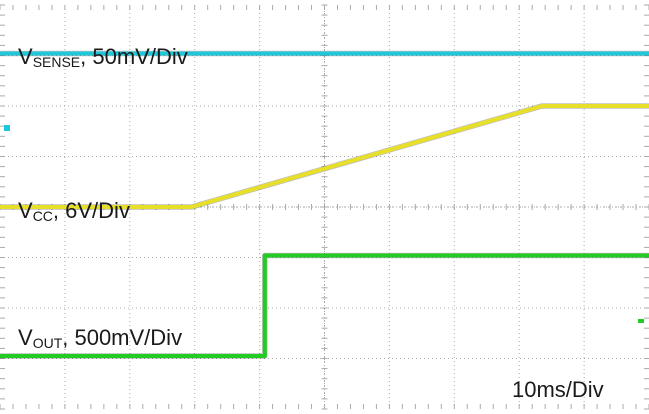 This screenshot has width=649, height=414. I want to click on trigger-marker, so click(641, 321).